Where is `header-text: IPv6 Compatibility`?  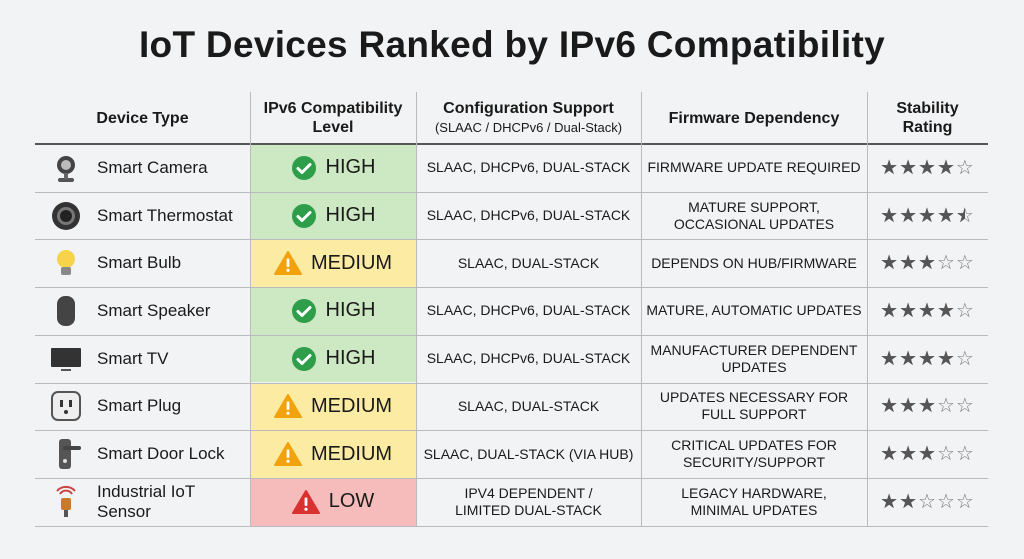
header-text: IPv6 Compatibility is located at coordinates (333, 108).